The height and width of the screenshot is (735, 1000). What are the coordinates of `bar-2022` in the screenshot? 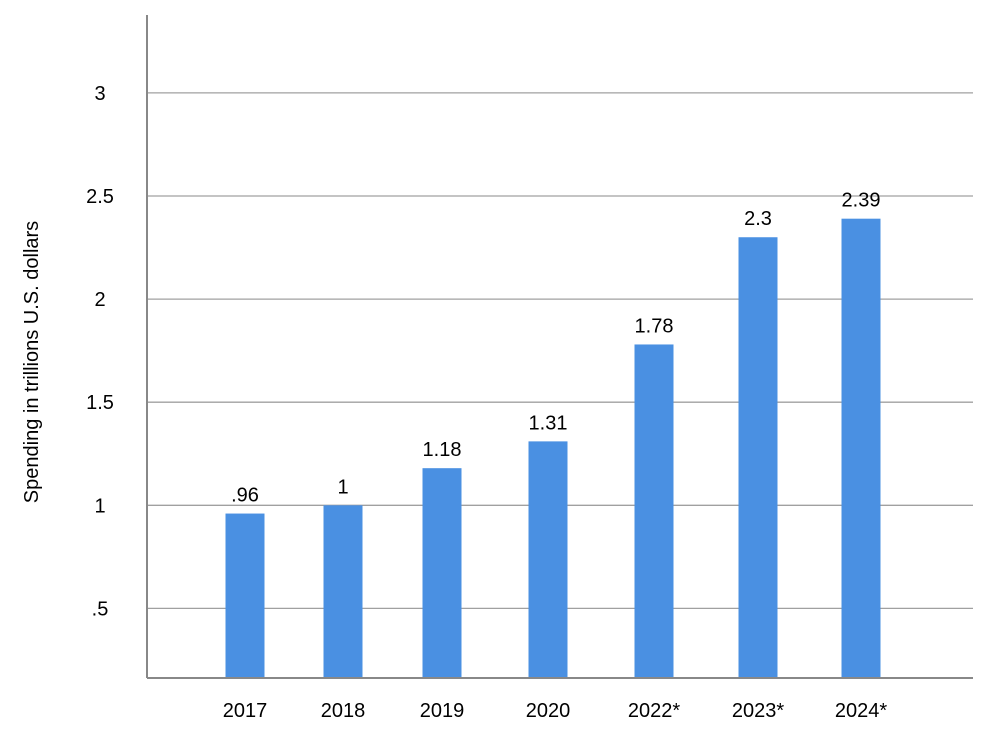 It's located at (654, 511).